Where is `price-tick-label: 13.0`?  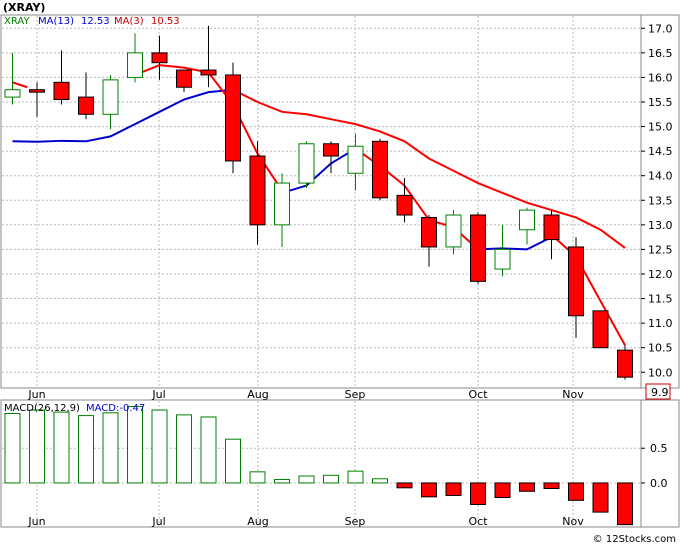
price-tick-label: 13.0 is located at coordinates (660, 225).